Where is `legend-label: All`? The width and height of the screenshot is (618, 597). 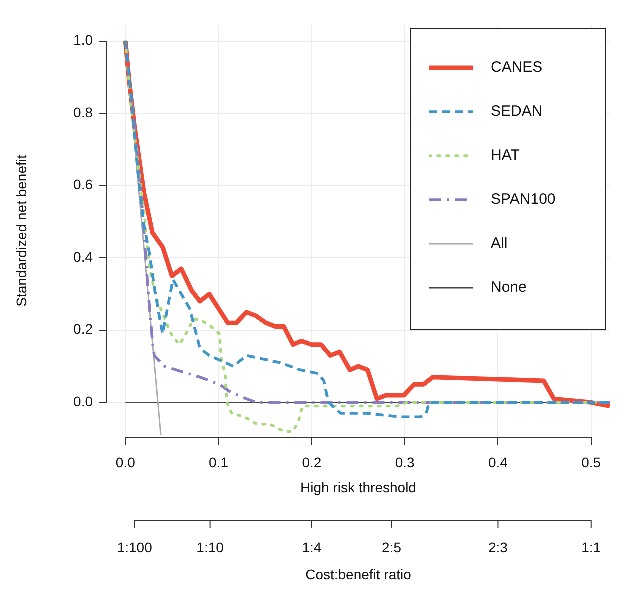 legend-label: All is located at coordinates (499, 243).